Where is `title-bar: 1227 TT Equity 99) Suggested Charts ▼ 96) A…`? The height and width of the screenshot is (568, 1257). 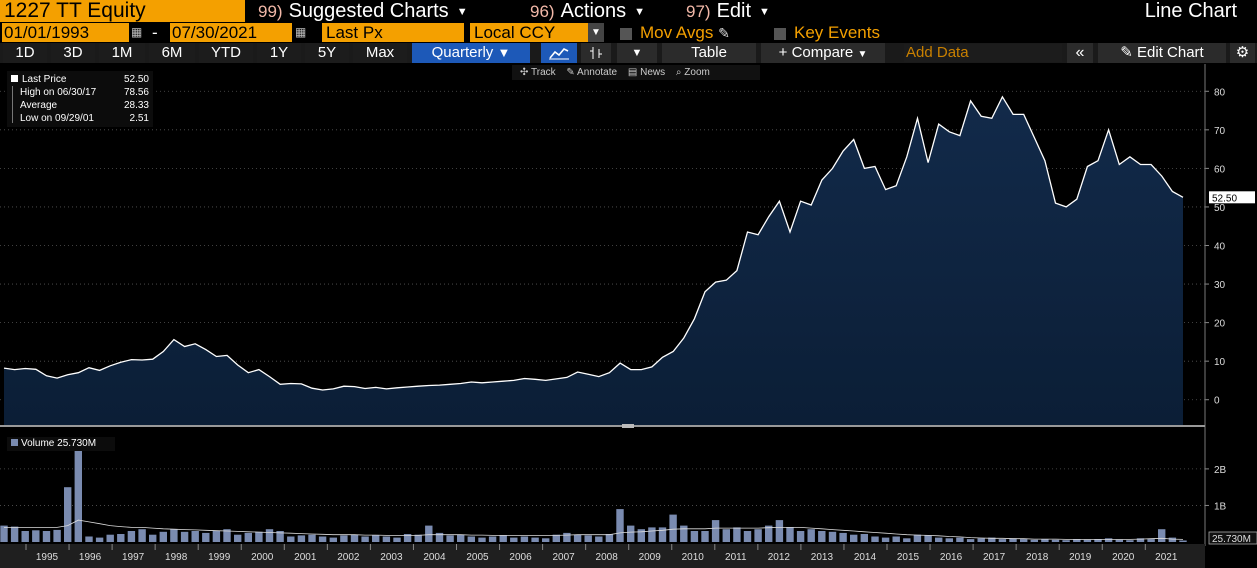
title-bar: 1227 TT Equity 99) Suggested Charts ▼ 96) A… is located at coordinates (628, 11).